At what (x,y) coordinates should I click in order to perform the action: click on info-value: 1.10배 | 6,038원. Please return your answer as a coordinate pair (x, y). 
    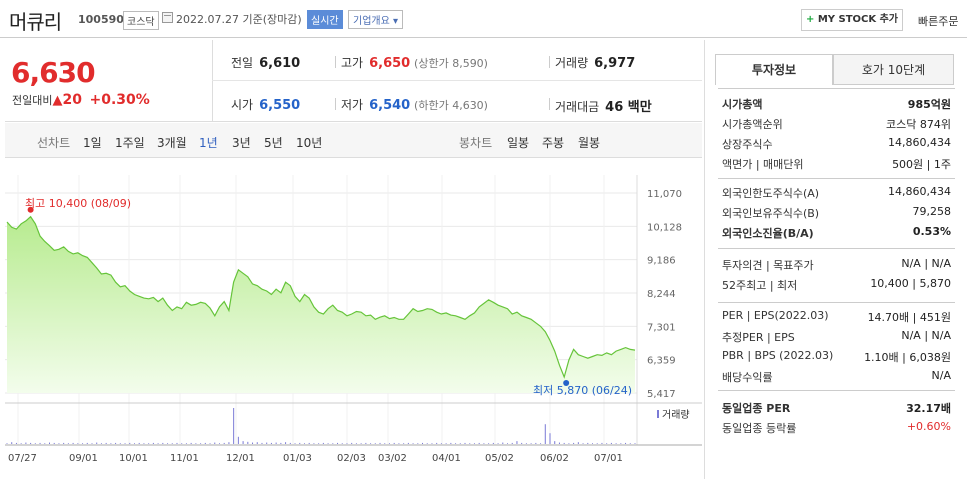
    Looking at the image, I should click on (907, 357).